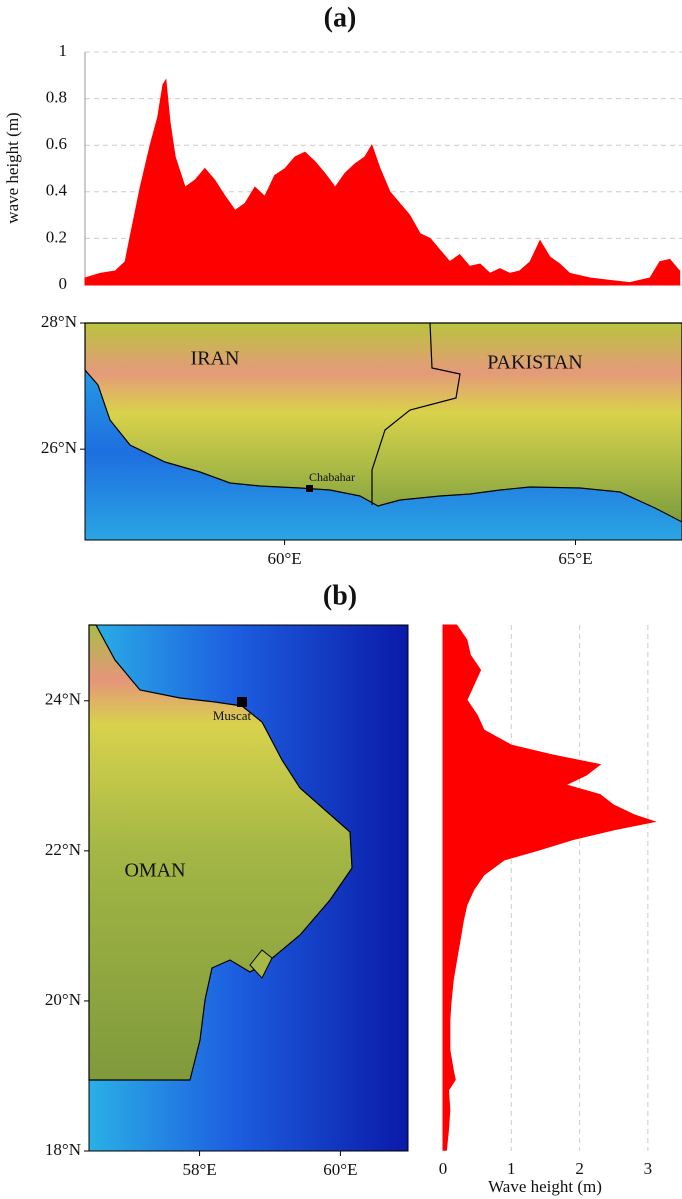 The image size is (682, 1199). What do you see at coordinates (63, 283) in the screenshot?
I see `y-tick-label: 0` at bounding box center [63, 283].